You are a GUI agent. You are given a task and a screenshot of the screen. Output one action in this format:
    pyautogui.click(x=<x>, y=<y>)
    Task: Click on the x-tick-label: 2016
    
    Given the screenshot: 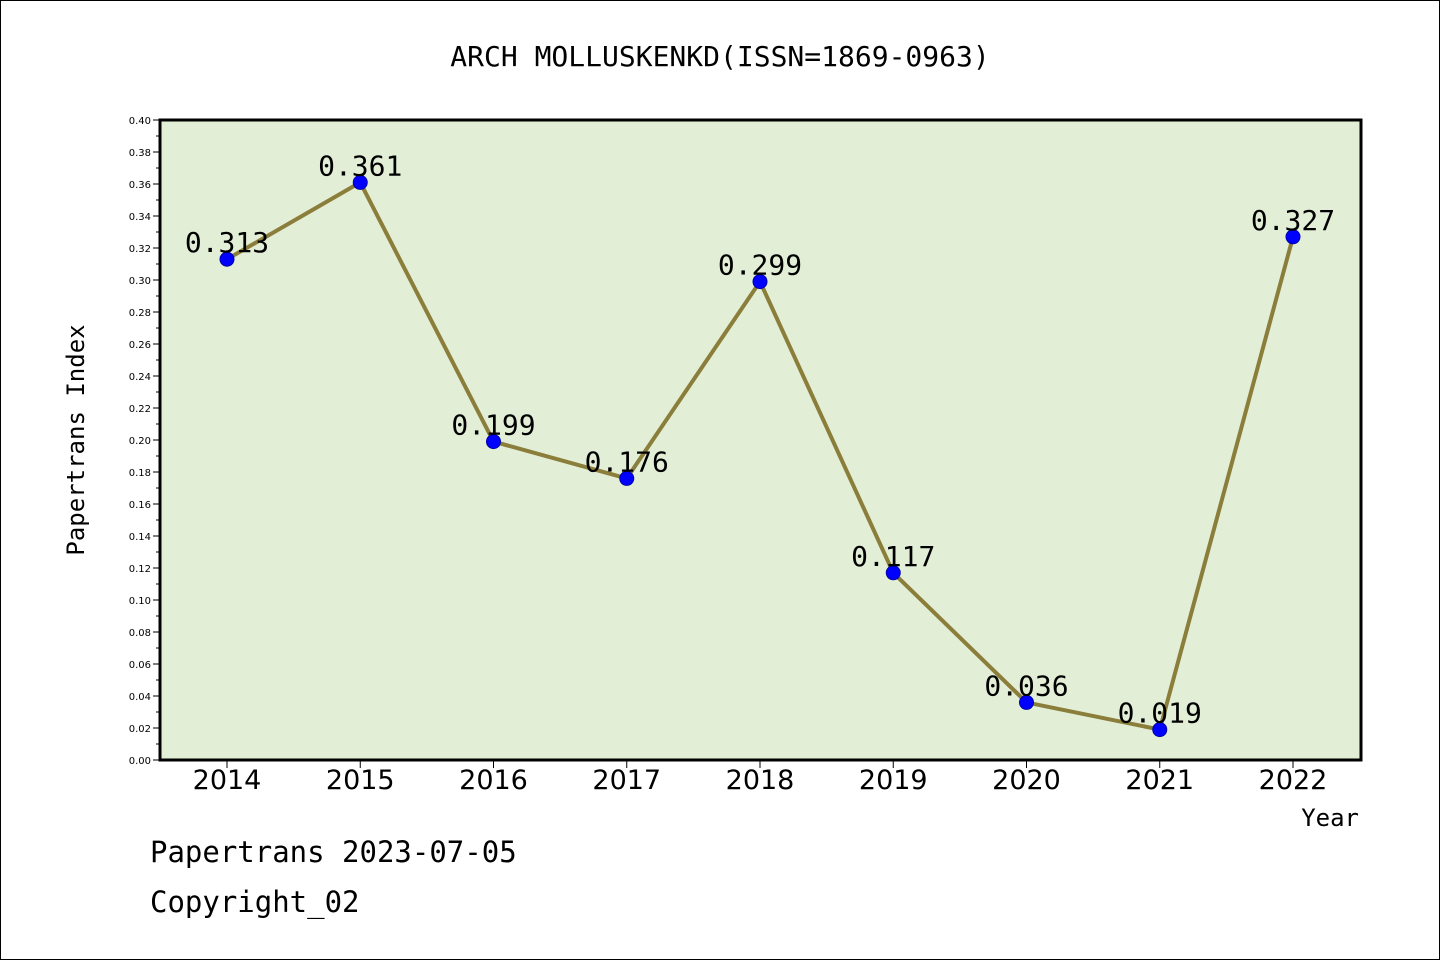 What is the action you would take?
    pyautogui.click(x=493, y=780)
    